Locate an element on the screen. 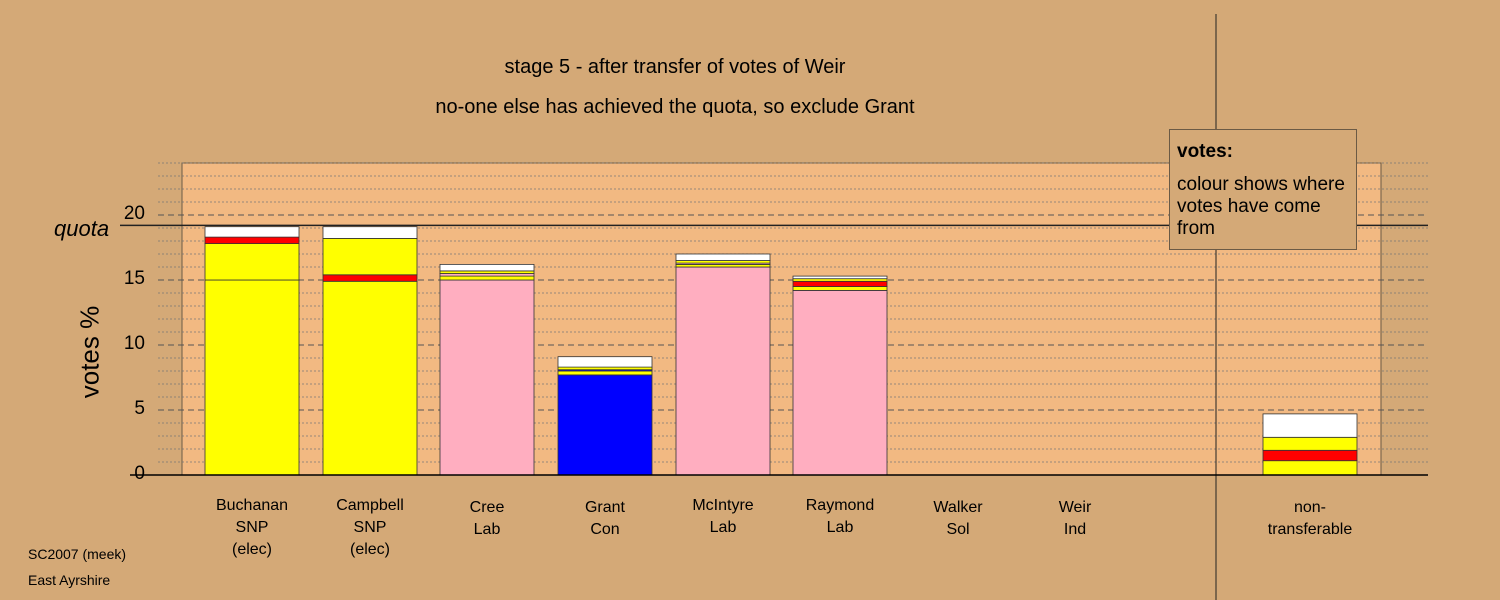 This screenshot has height=600, width=1500. category-label: non-transferable is located at coordinates (1310, 519).